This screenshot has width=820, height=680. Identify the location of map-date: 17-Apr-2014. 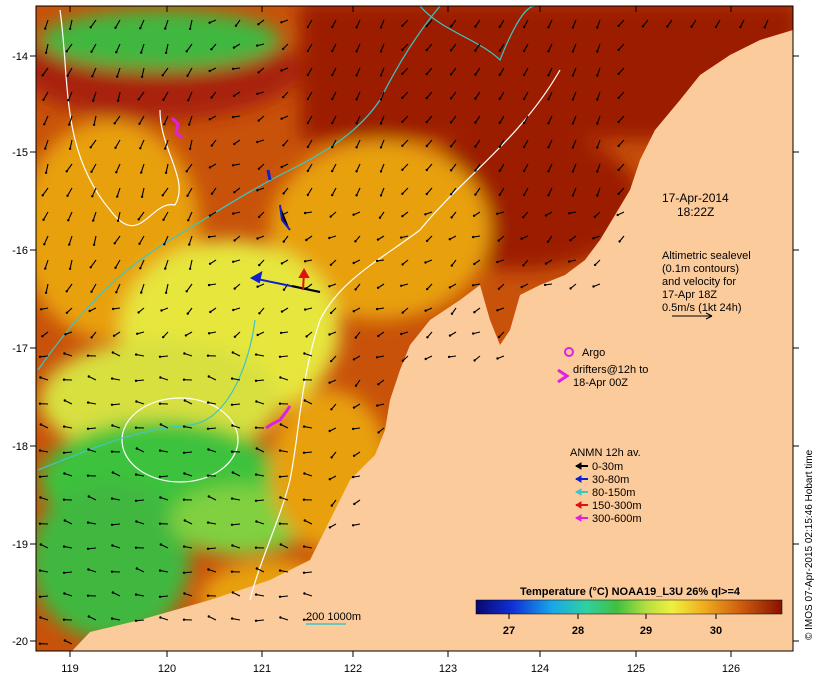
(695, 198).